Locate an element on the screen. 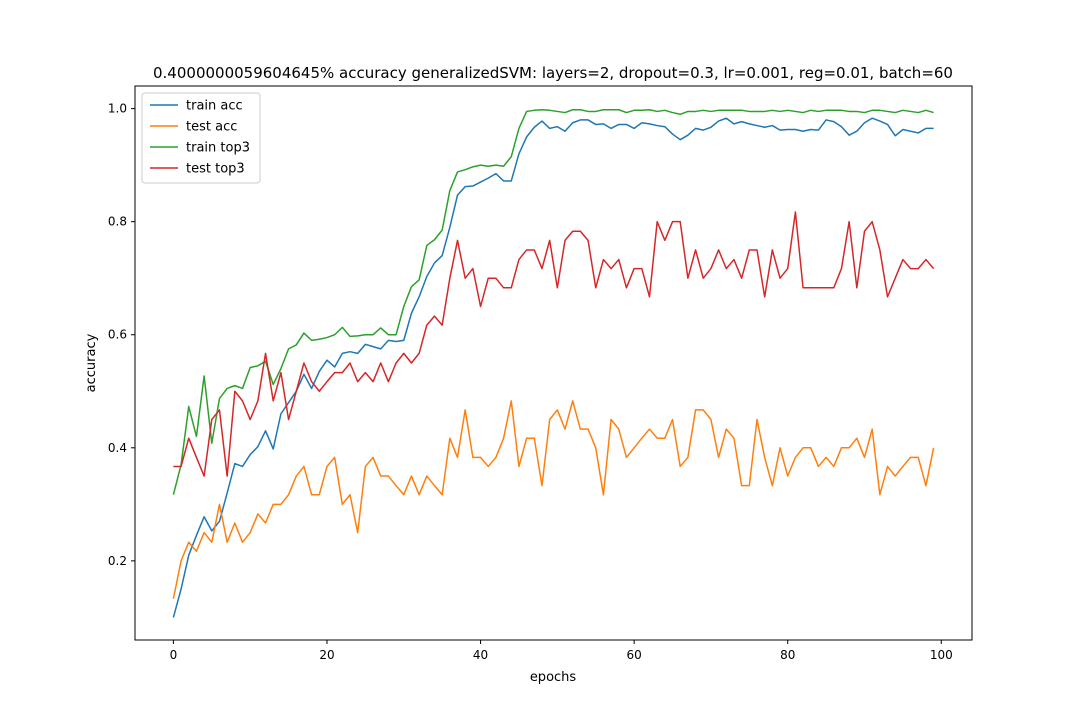 The height and width of the screenshot is (720, 1080). x-tick-label: 100 is located at coordinates (941, 655).